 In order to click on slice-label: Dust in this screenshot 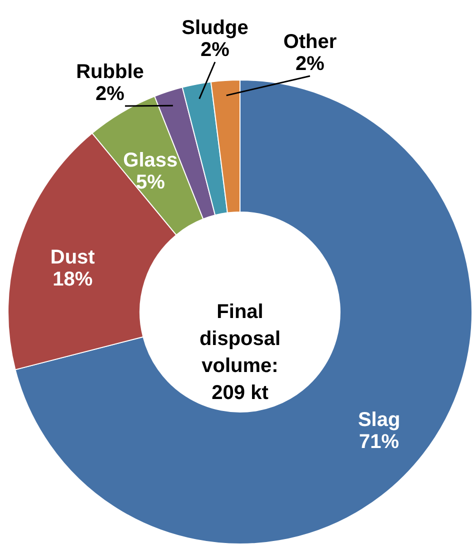, I will do `click(73, 257)`.